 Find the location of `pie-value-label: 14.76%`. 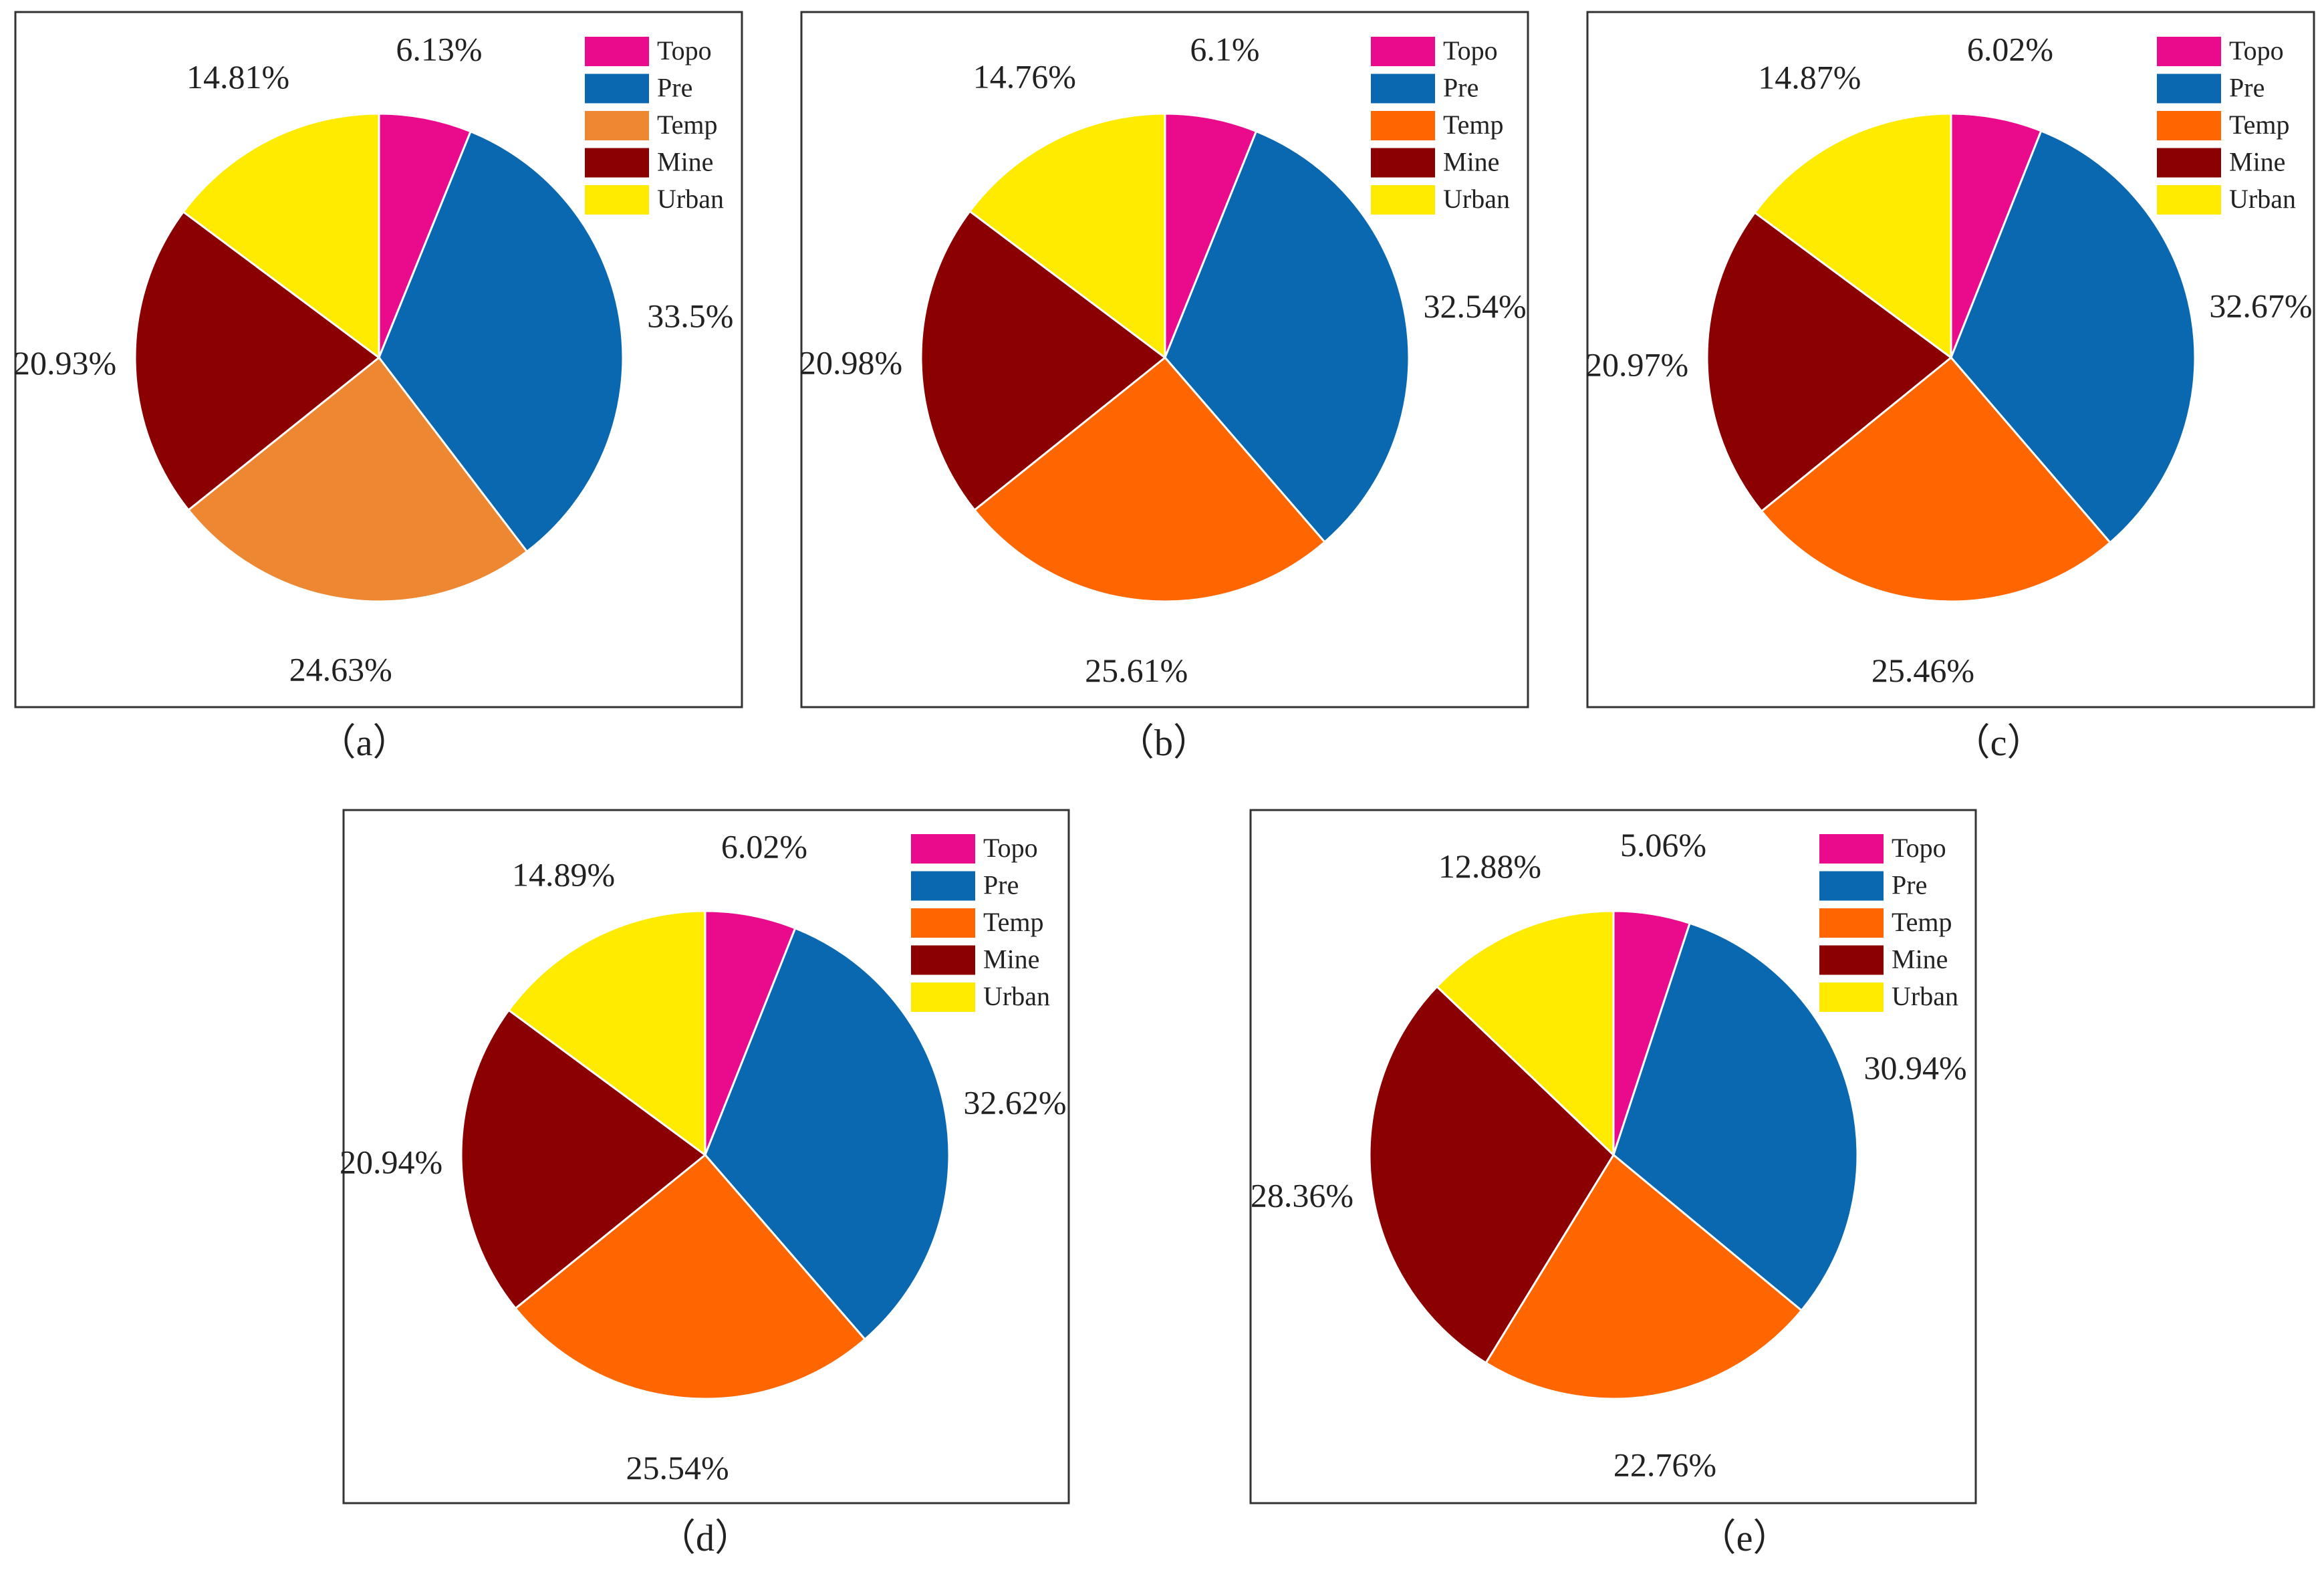

pie-value-label: 14.76% is located at coordinates (1024, 77).